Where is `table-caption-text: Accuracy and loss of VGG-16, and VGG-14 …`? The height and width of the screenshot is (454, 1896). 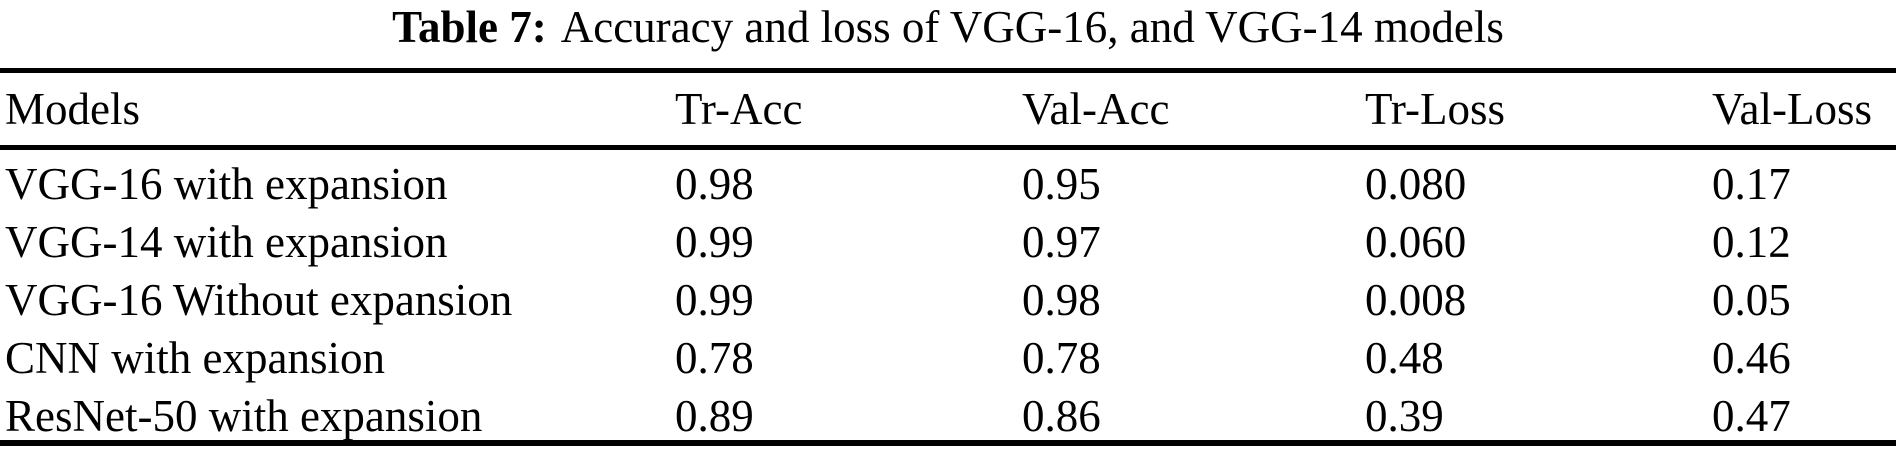
table-caption-text: Accuracy and loss of VGG-16, and VGG-14 … is located at coordinates (1032, 27).